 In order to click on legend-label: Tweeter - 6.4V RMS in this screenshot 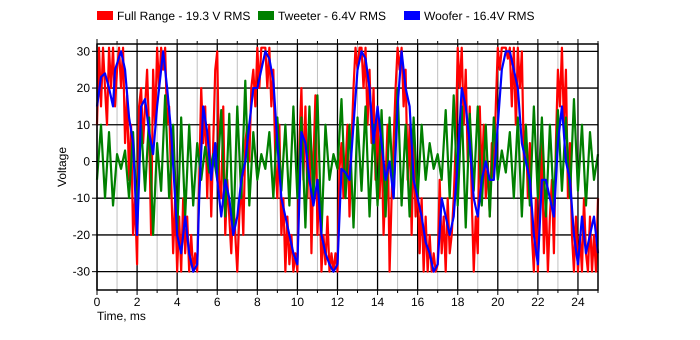, I will do `click(332, 16)`.